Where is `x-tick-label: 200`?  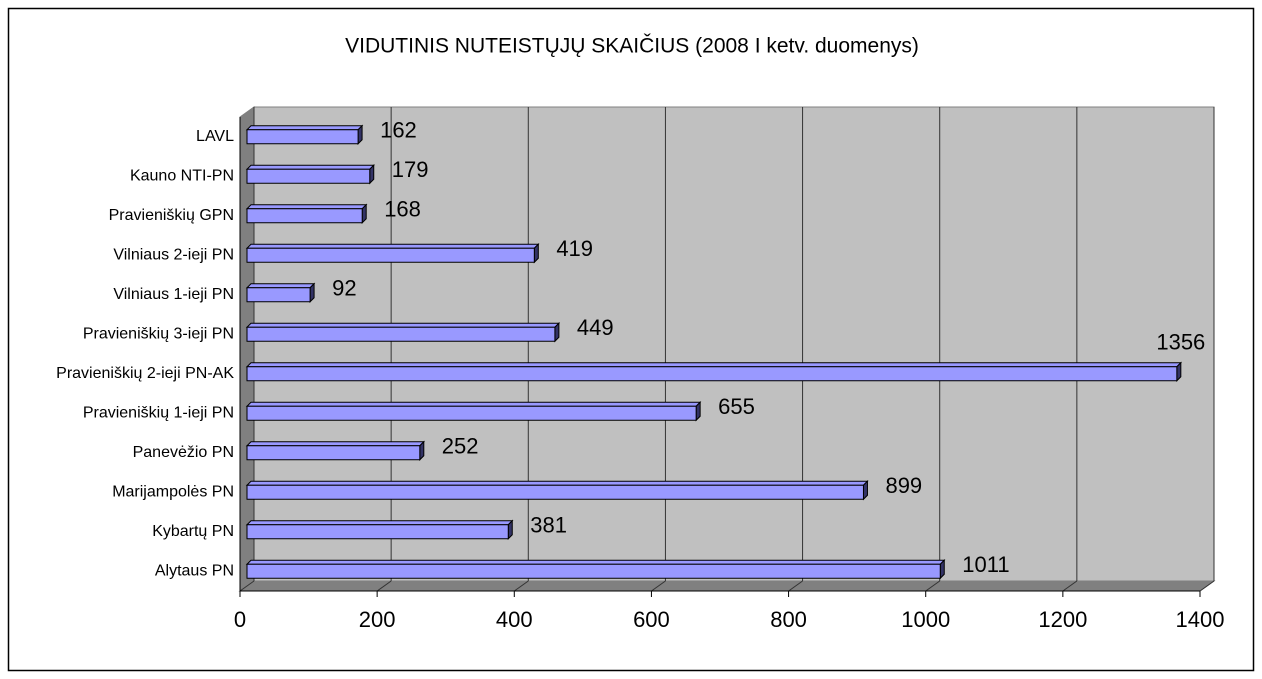
x-tick-label: 200 is located at coordinates (377, 619).